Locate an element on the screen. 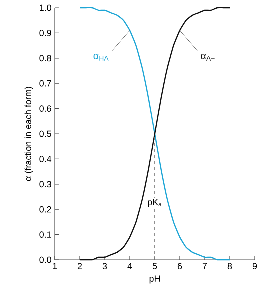 This screenshot has width=271, height=300. x-tick-label: 3 is located at coordinates (105, 266).